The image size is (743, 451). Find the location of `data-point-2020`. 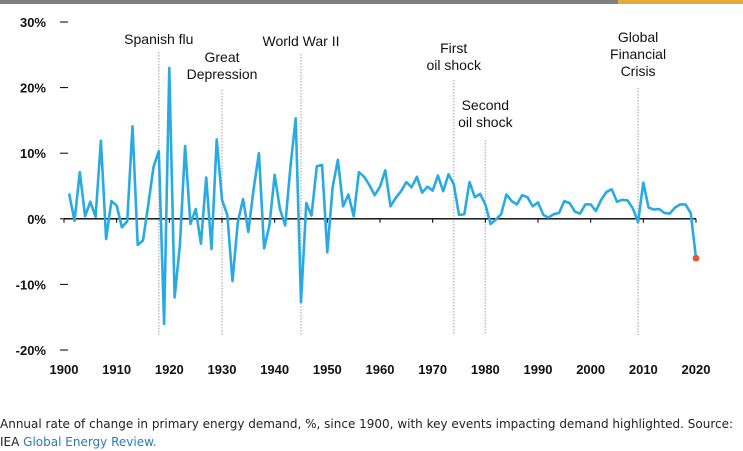

data-point-2020 is located at coordinates (696, 258).